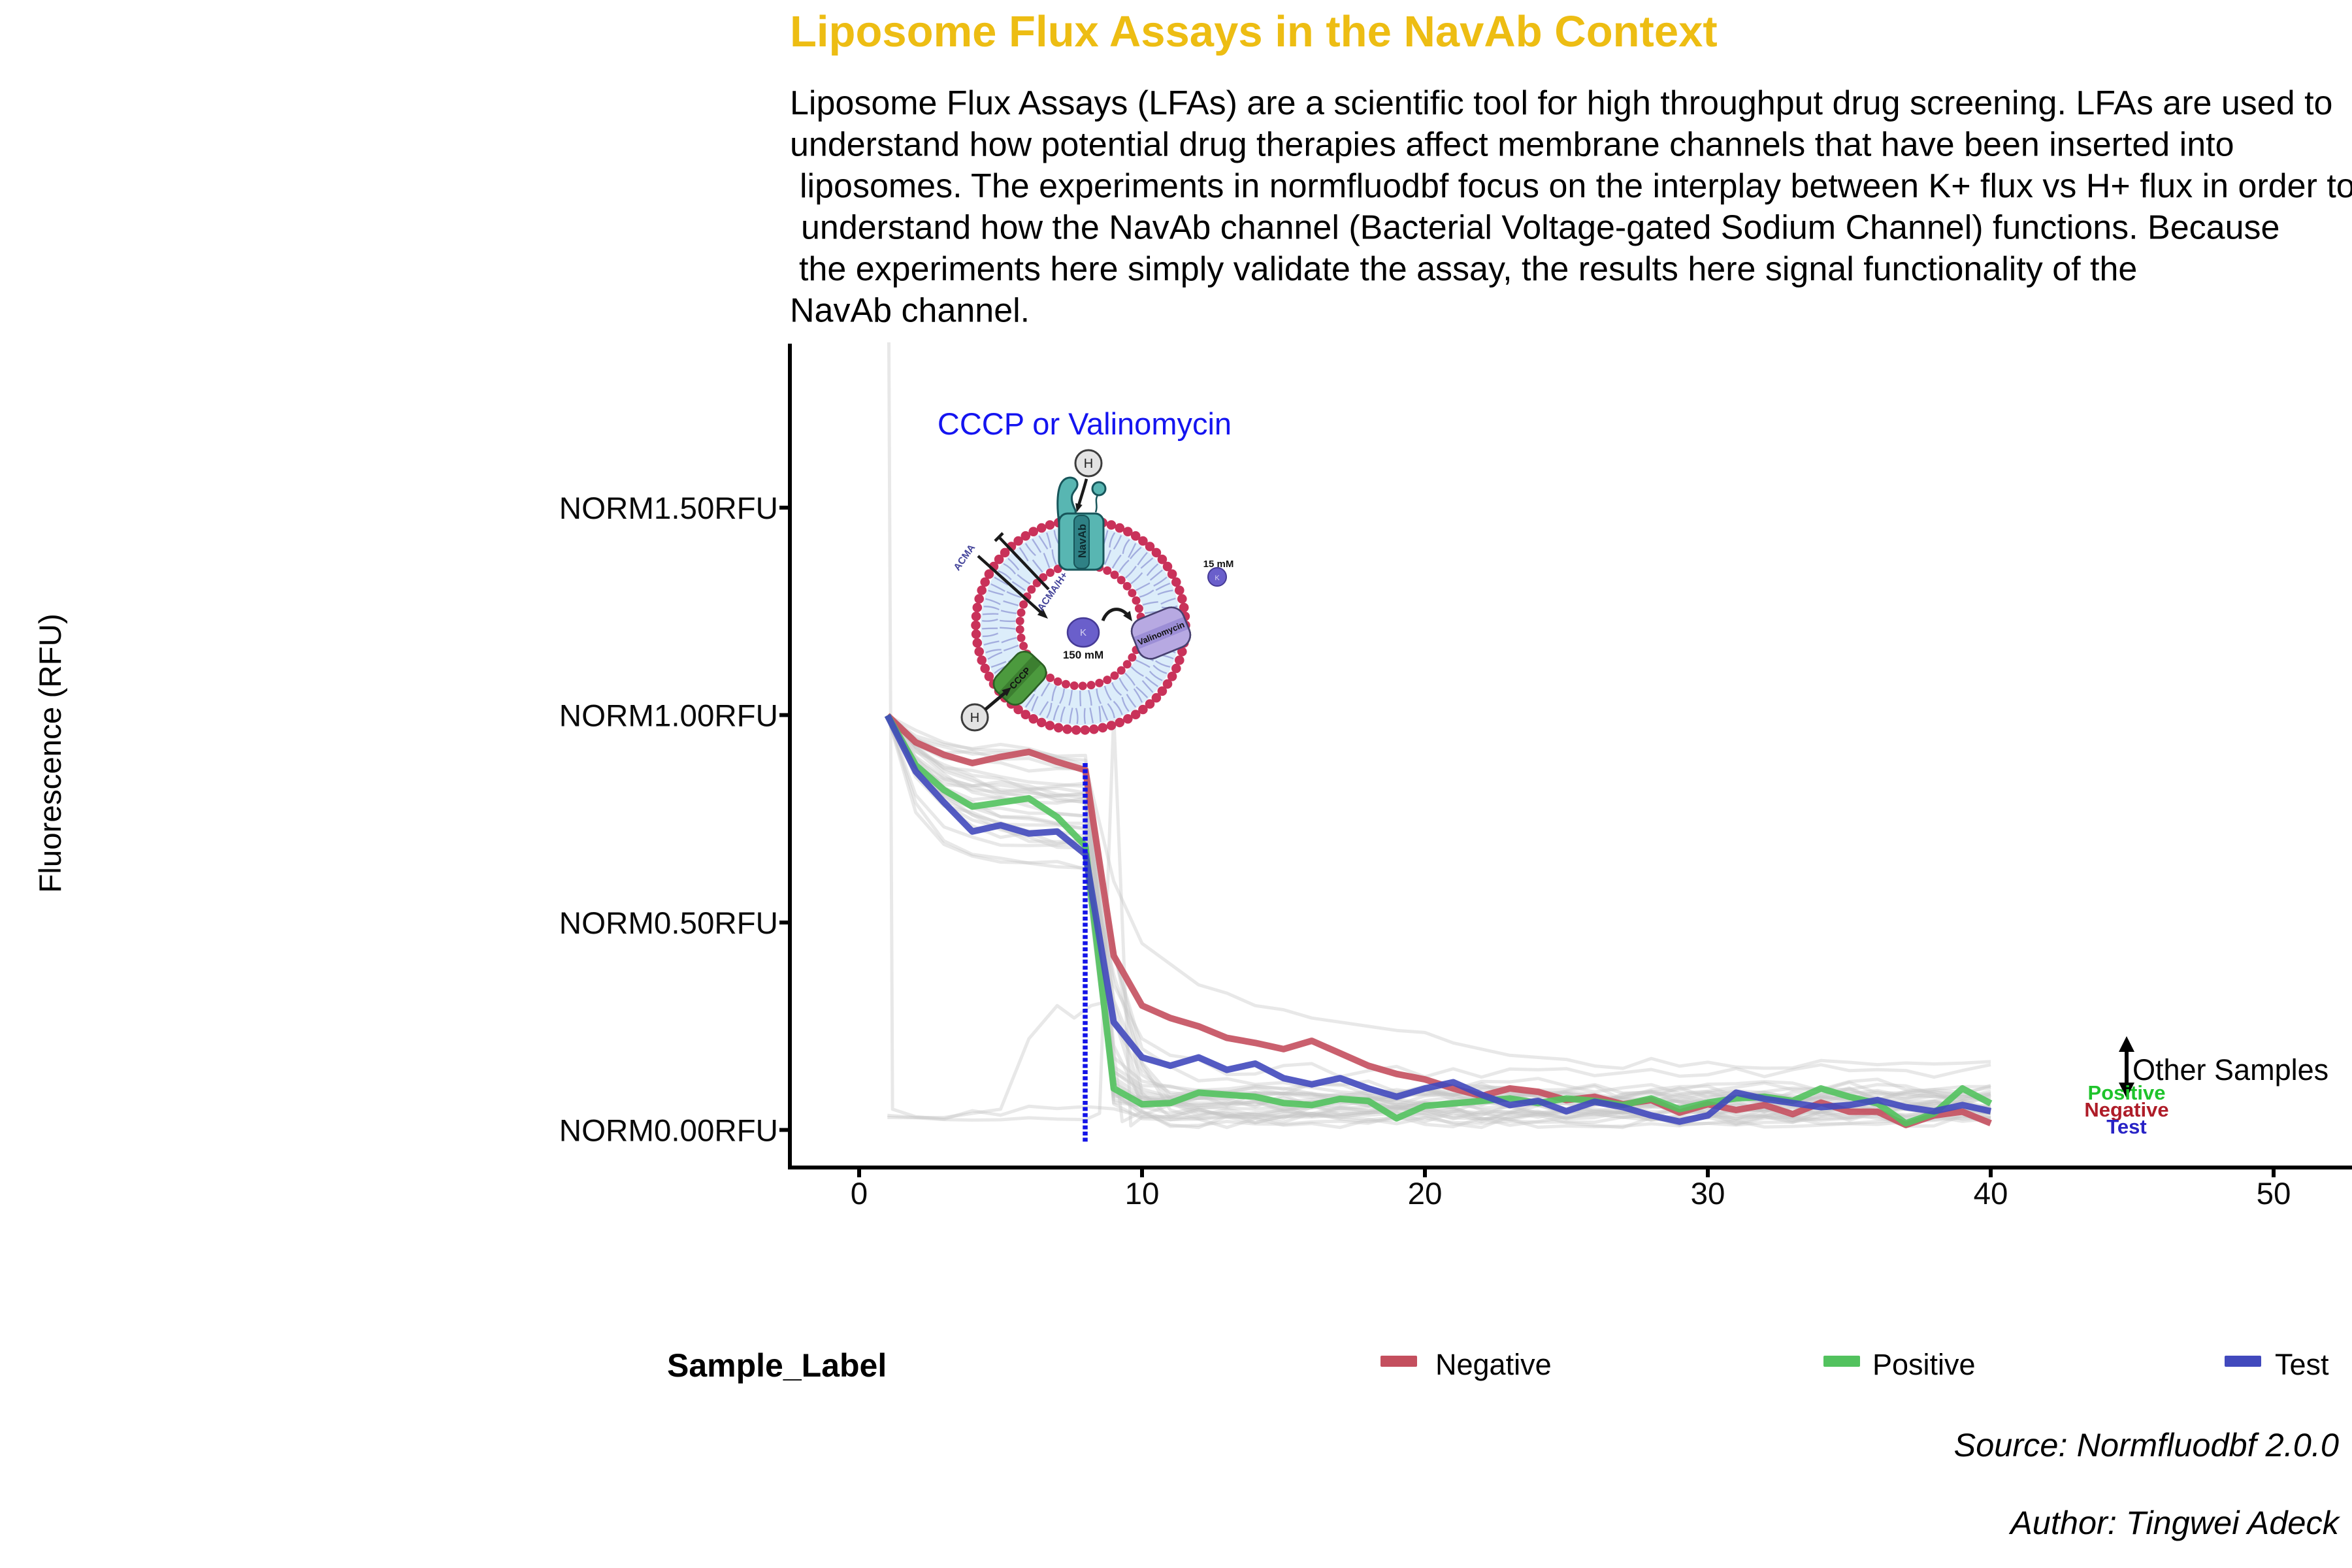  I want to click on svg-text: NORM0.50RFU, so click(668, 923).